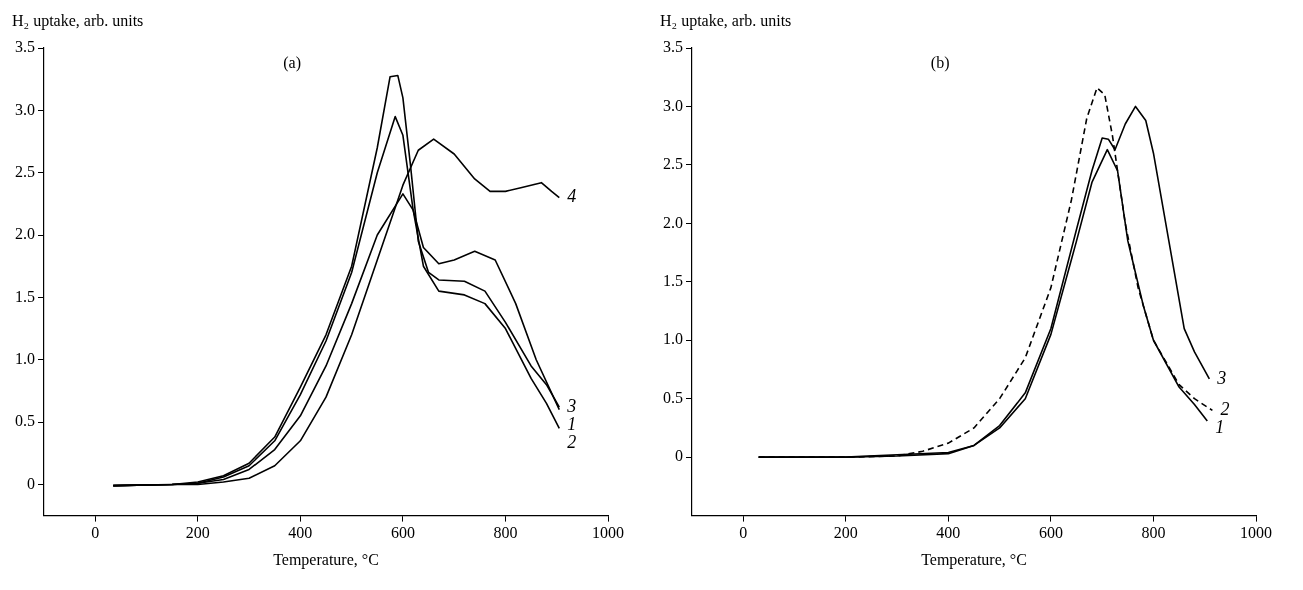 The height and width of the screenshot is (590, 1303). What do you see at coordinates (292, 63) in the screenshot?
I see `chart-title: (a)` at bounding box center [292, 63].